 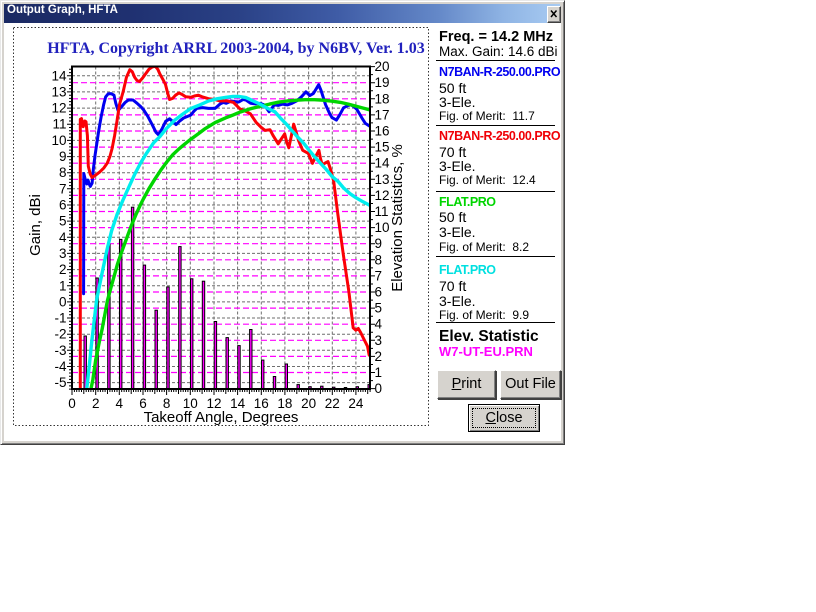 What do you see at coordinates (397, 218) in the screenshot?
I see `svg-text: Elevation Statistics, %` at bounding box center [397, 218].